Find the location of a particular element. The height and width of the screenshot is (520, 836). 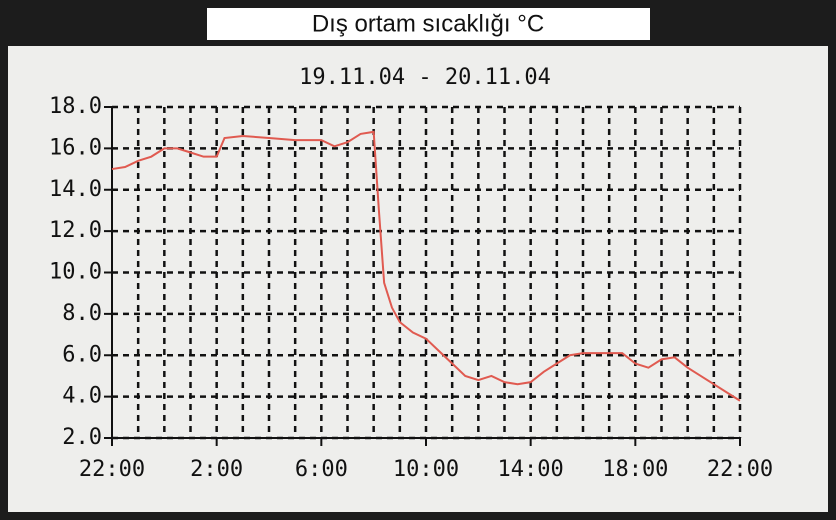

chart-title: Dış ortam sıcaklığı °C is located at coordinates (428, 23).